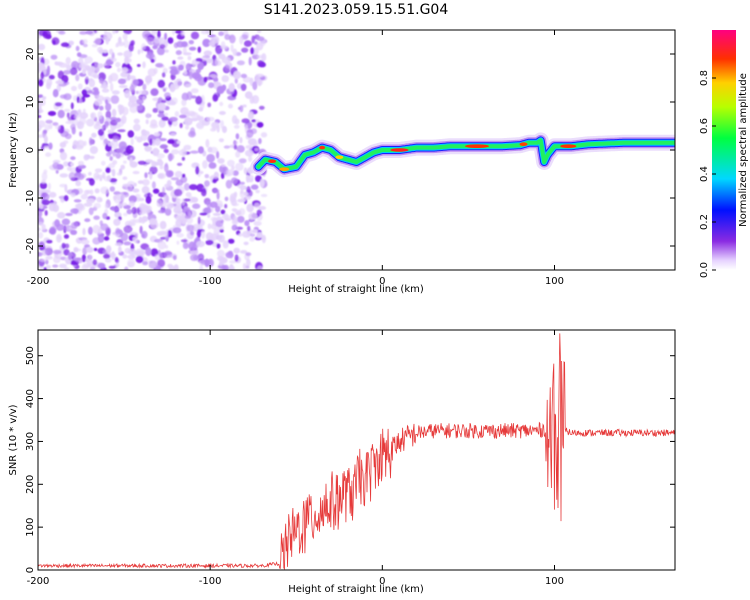 Image resolution: width=750 pixels, height=600 pixels. Describe the element at coordinates (30, 198) in the screenshot. I see `y-tick-label: -10` at that location.